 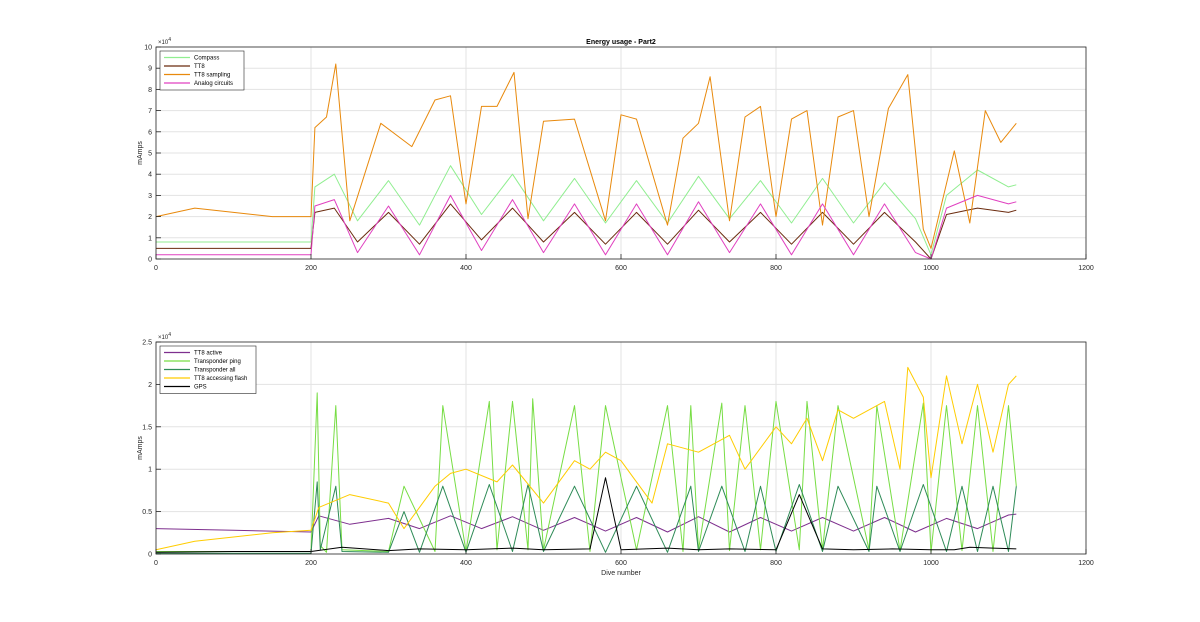 What do you see at coordinates (586, 523) in the screenshot?
I see `series-line-tt8-active` at bounding box center [586, 523].